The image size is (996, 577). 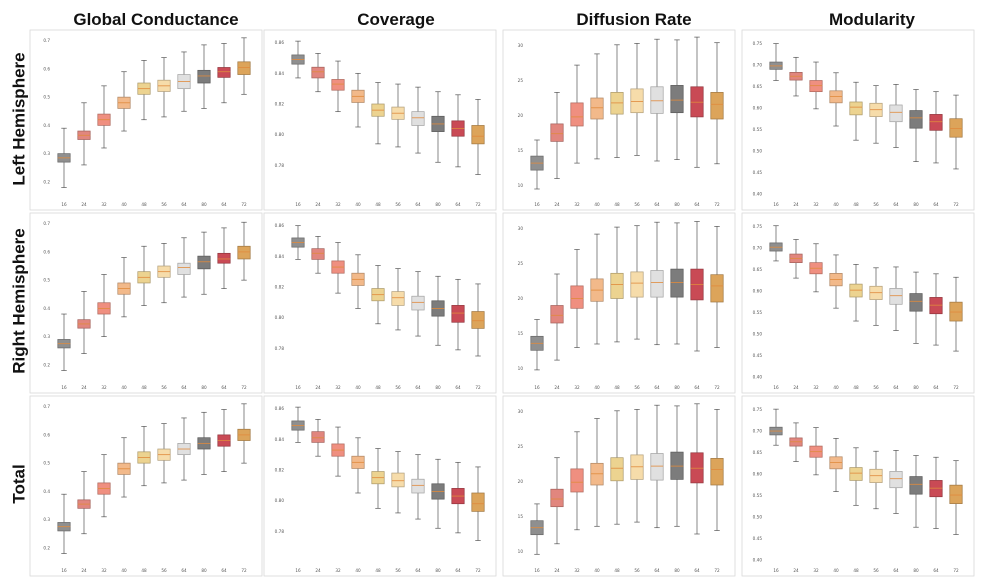 What do you see at coordinates (280, 104) in the screenshot?
I see `y-tick-label: 0.82` at bounding box center [280, 104].